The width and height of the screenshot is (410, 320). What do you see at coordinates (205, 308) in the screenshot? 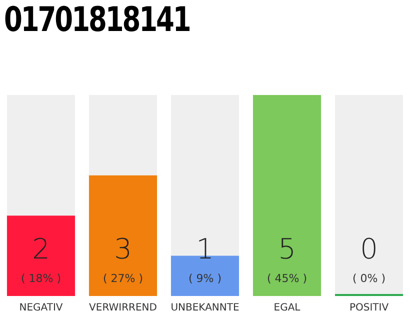
I see `x-tick-label: UNBEKANNTE` at bounding box center [205, 308].